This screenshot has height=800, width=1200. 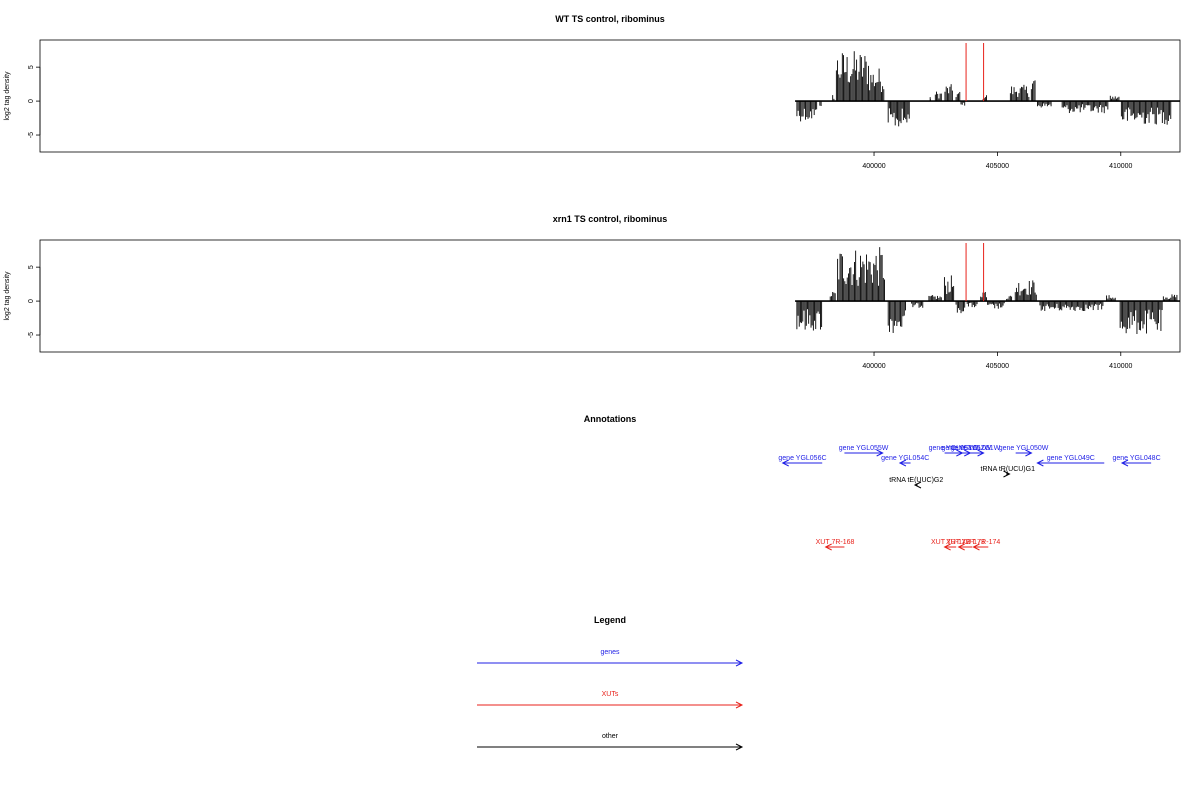 What do you see at coordinates (610, 736) in the screenshot?
I see `legend-entry-label: other` at bounding box center [610, 736].